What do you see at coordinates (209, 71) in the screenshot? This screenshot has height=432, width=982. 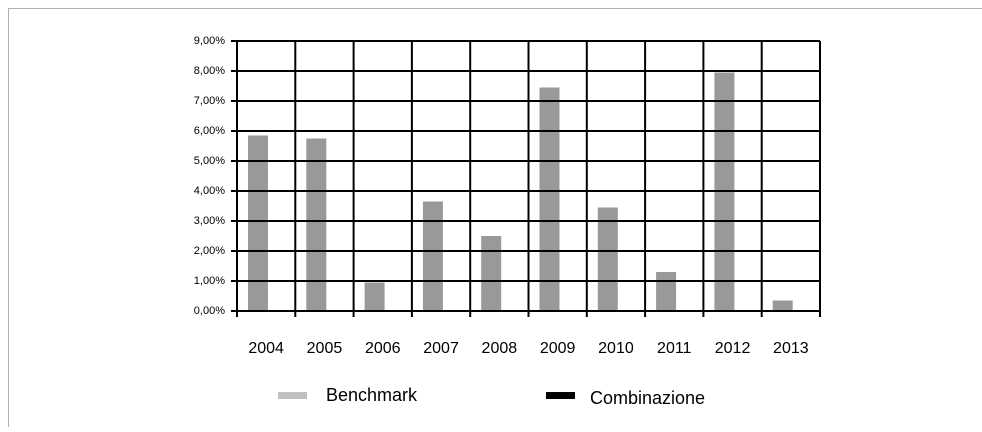 I see `y-tick-label: 8,00%` at bounding box center [209, 71].